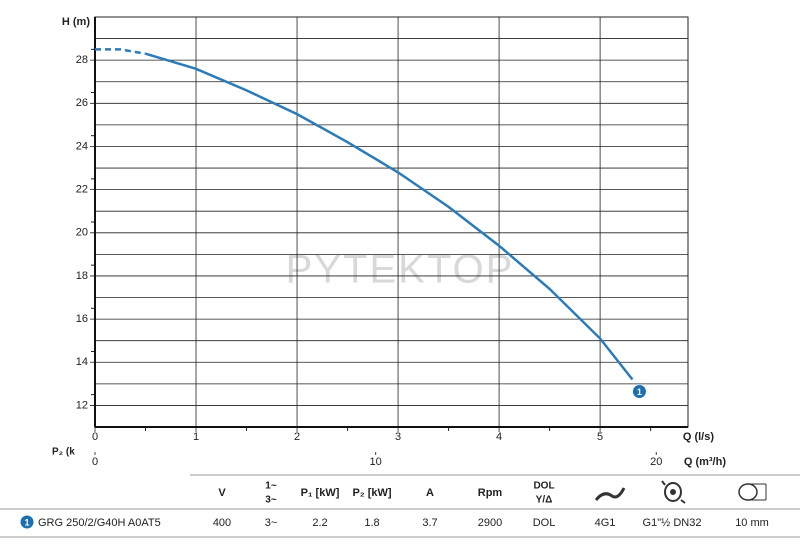  What do you see at coordinates (76, 22) in the screenshot?
I see `y-axis-label: H (m)` at bounding box center [76, 22].